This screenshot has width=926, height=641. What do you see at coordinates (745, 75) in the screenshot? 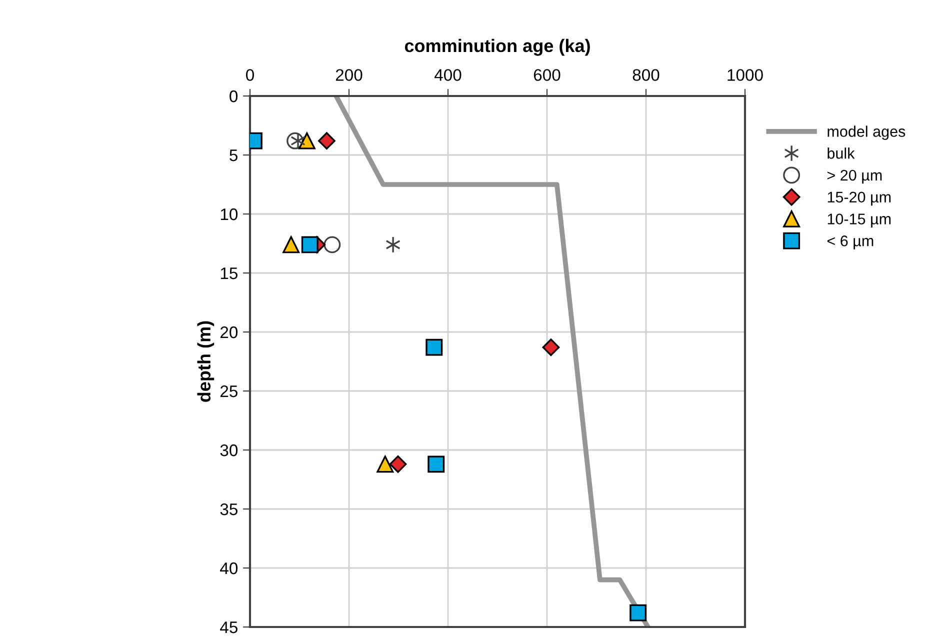
I see `x-tick-label: 1000` at bounding box center [745, 75].